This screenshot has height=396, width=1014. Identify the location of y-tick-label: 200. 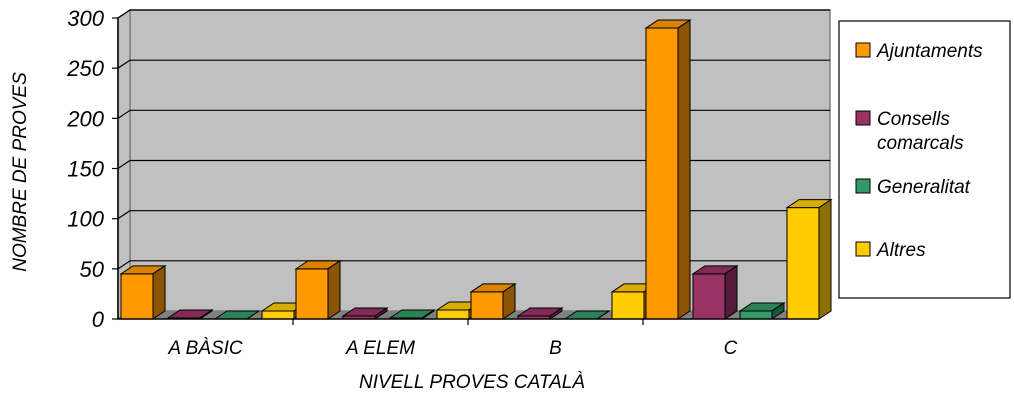
(85, 118).